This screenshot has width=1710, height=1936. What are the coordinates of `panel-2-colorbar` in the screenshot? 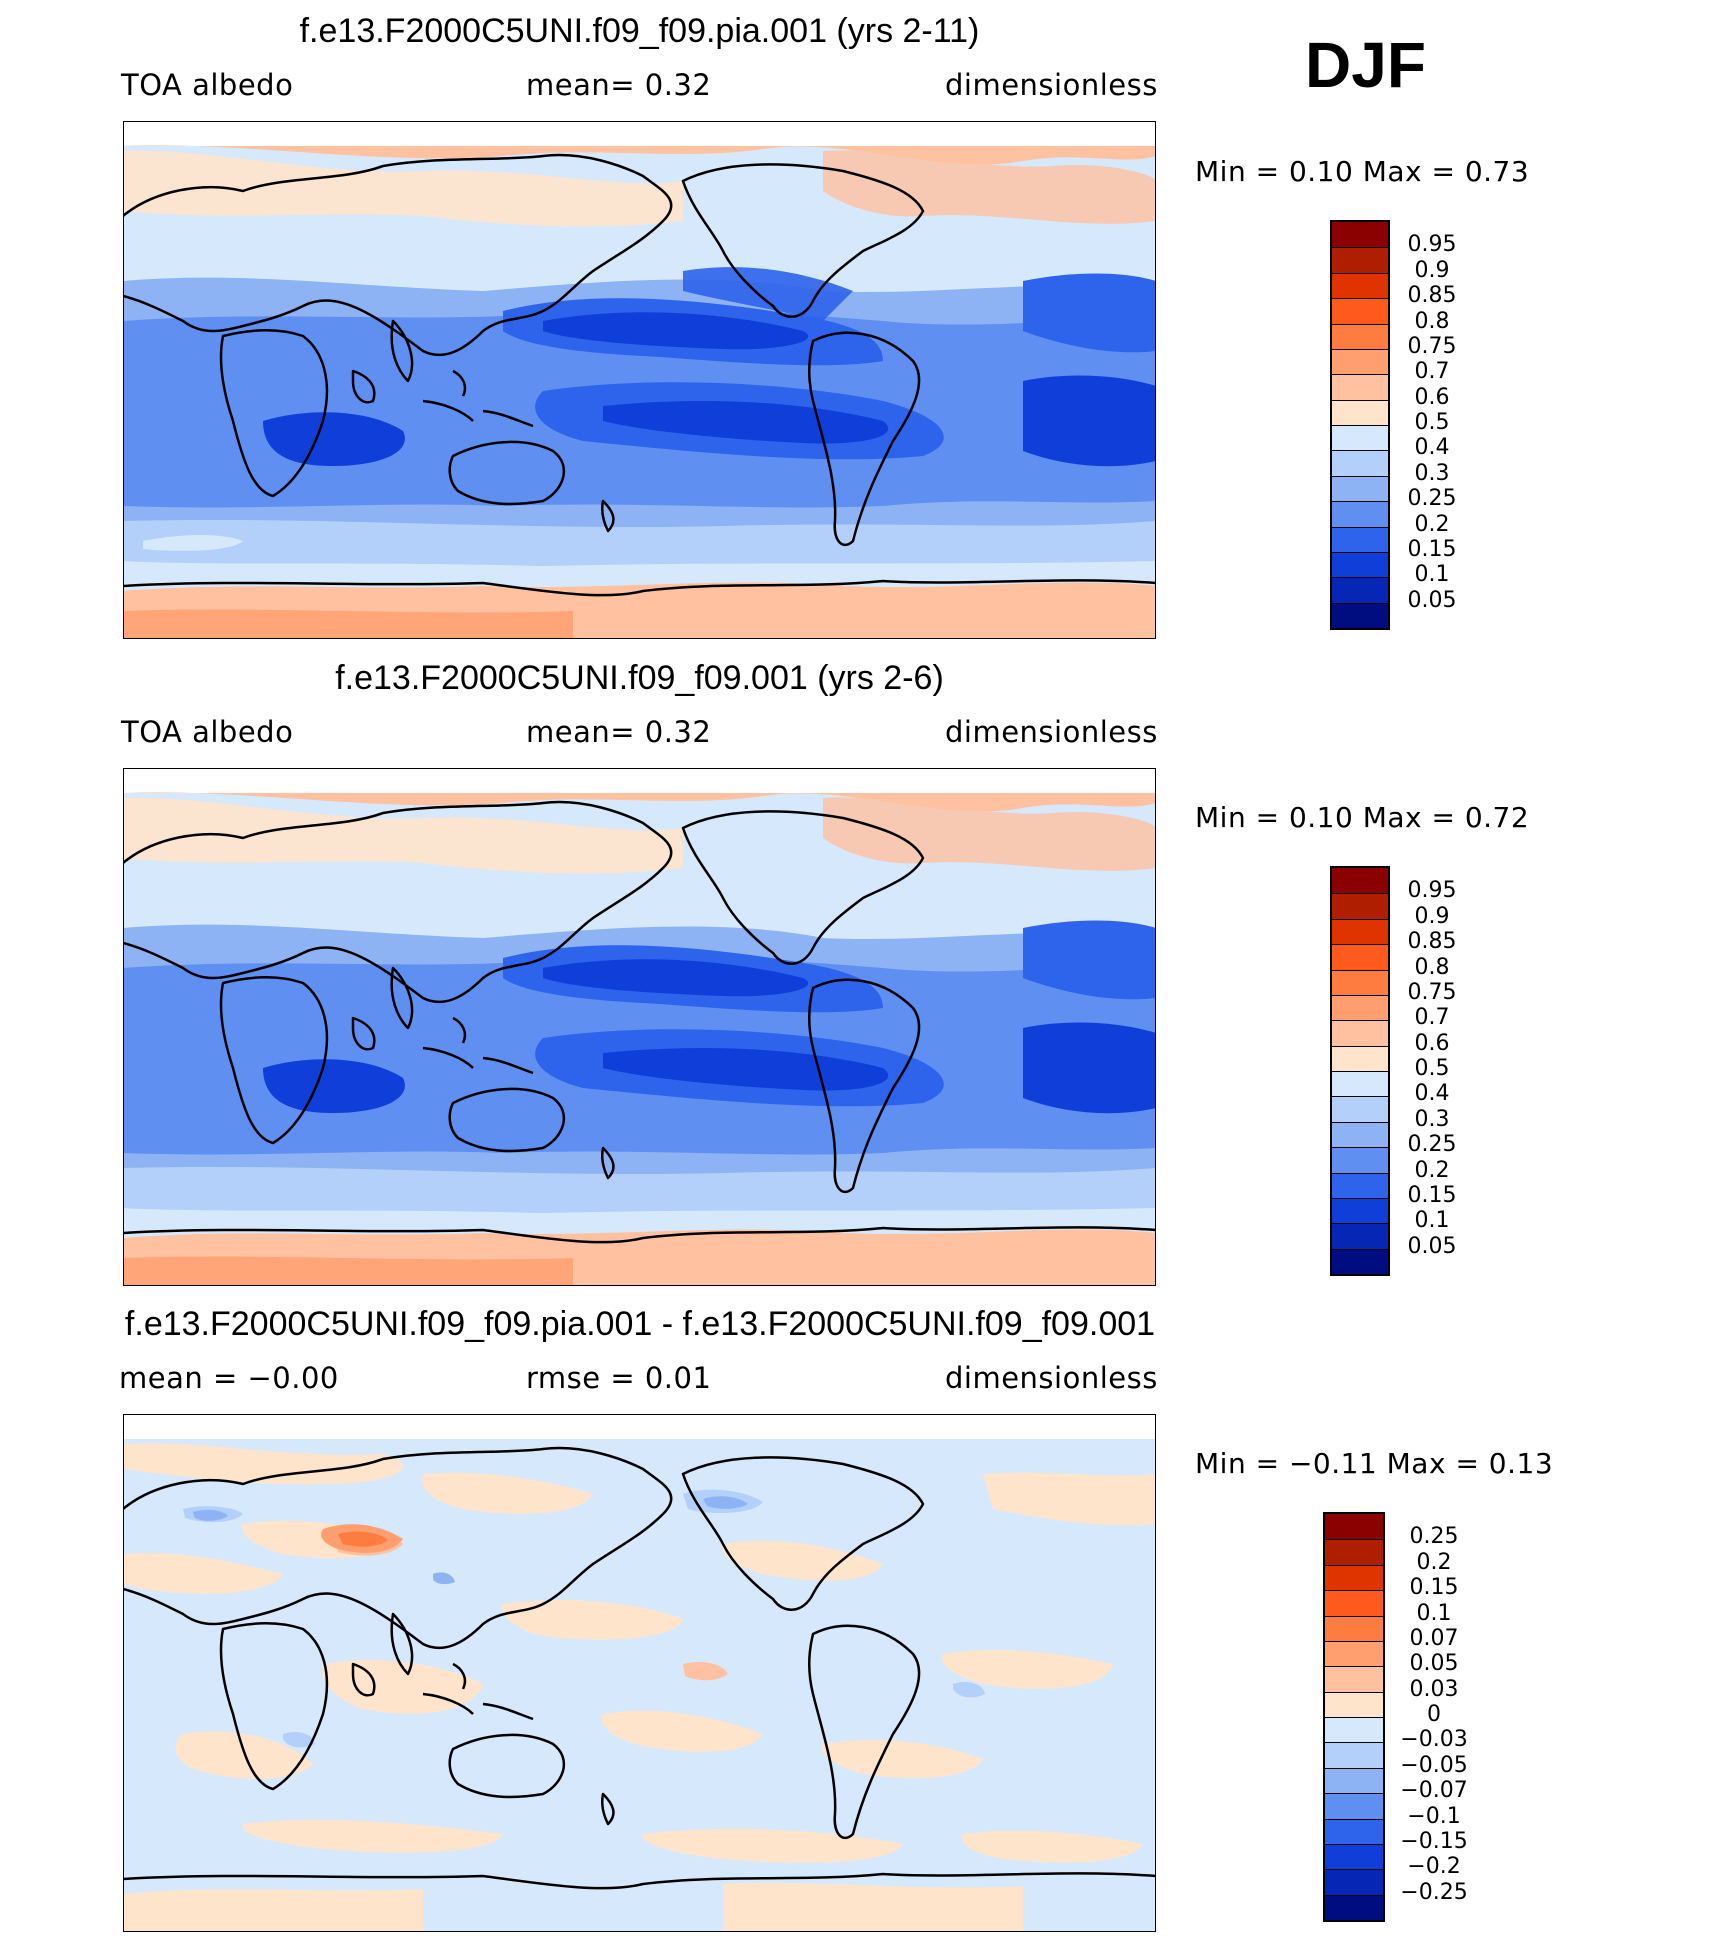 It's located at (1360, 1071).